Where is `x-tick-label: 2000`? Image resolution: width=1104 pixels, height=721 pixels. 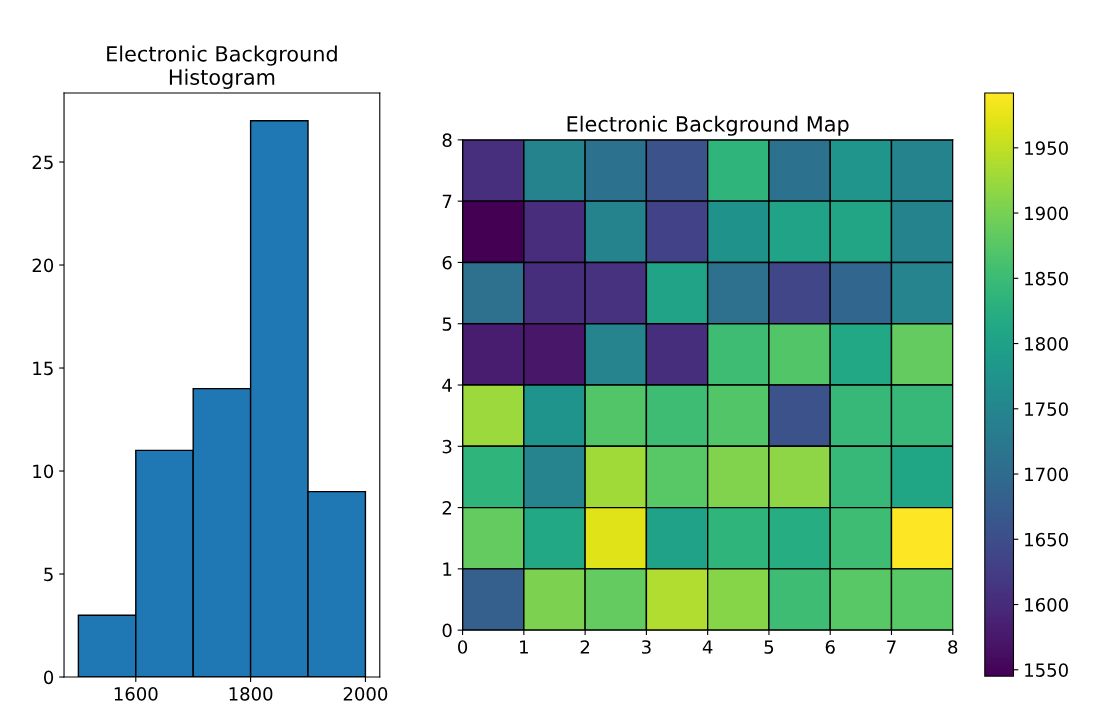
x-tick-label: 2000 is located at coordinates (365, 694).